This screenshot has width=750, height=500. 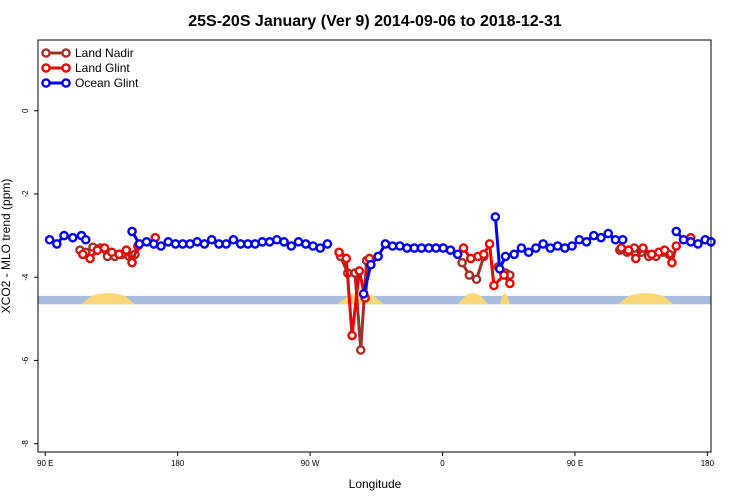 I want to click on x-tick-label-5: 180, so click(x=708, y=463).